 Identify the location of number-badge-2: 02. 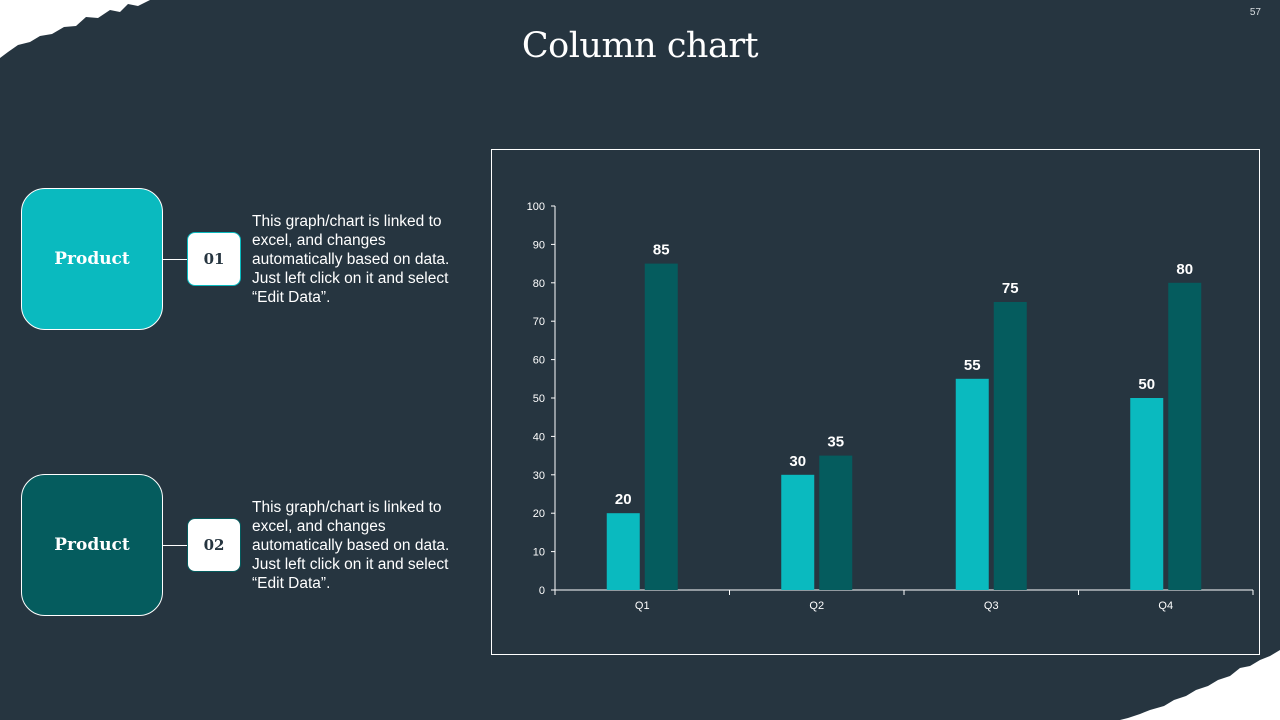
(214, 545).